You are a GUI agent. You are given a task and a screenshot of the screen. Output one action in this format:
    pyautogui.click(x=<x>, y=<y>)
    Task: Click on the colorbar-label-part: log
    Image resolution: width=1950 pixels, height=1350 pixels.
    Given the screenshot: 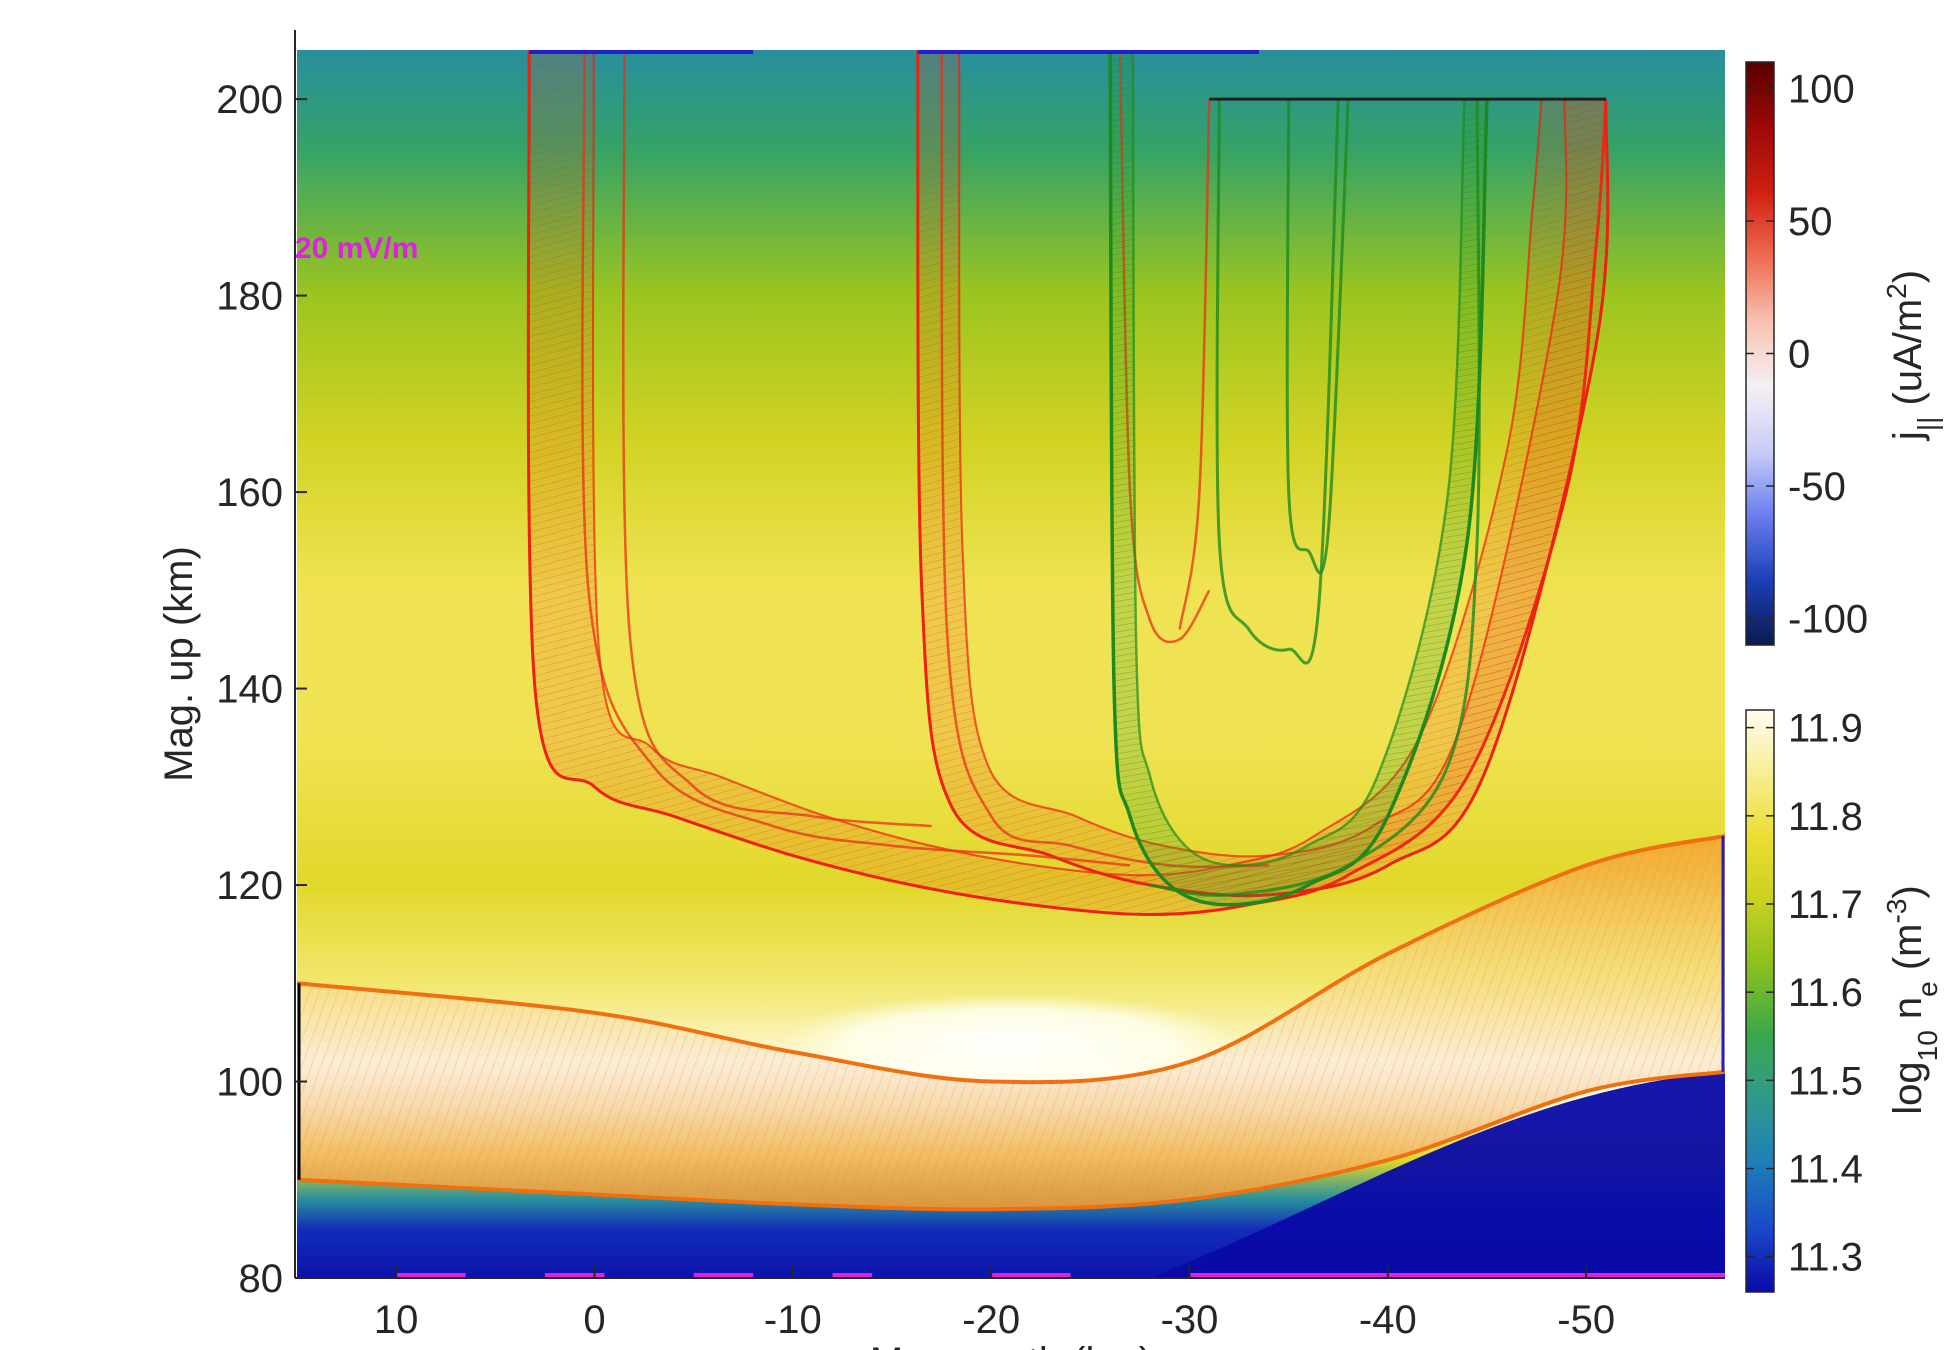 What is the action you would take?
    pyautogui.click(x=1908, y=1087)
    